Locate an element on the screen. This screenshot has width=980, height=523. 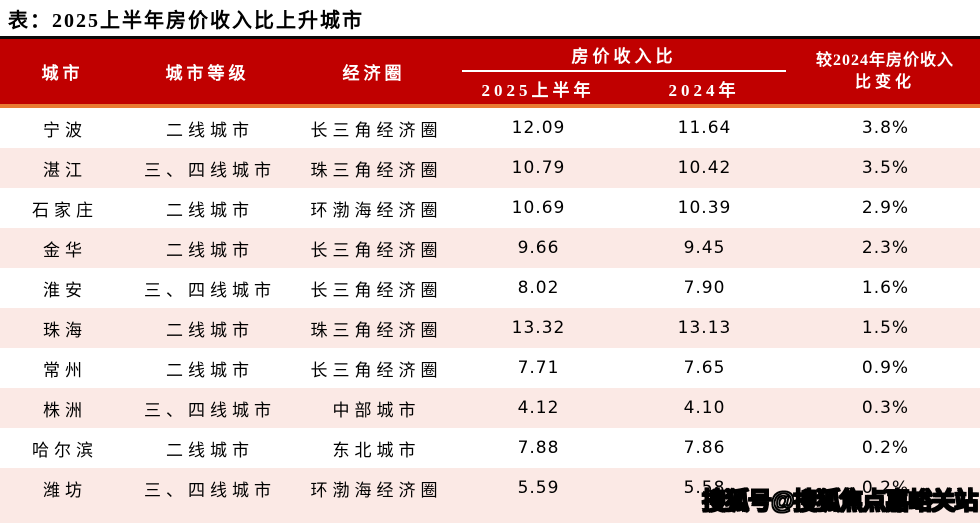
table-row: 哈尔滨 二线城市 东北城市 7.88 7.86 0.2% is located at coordinates (490, 448).